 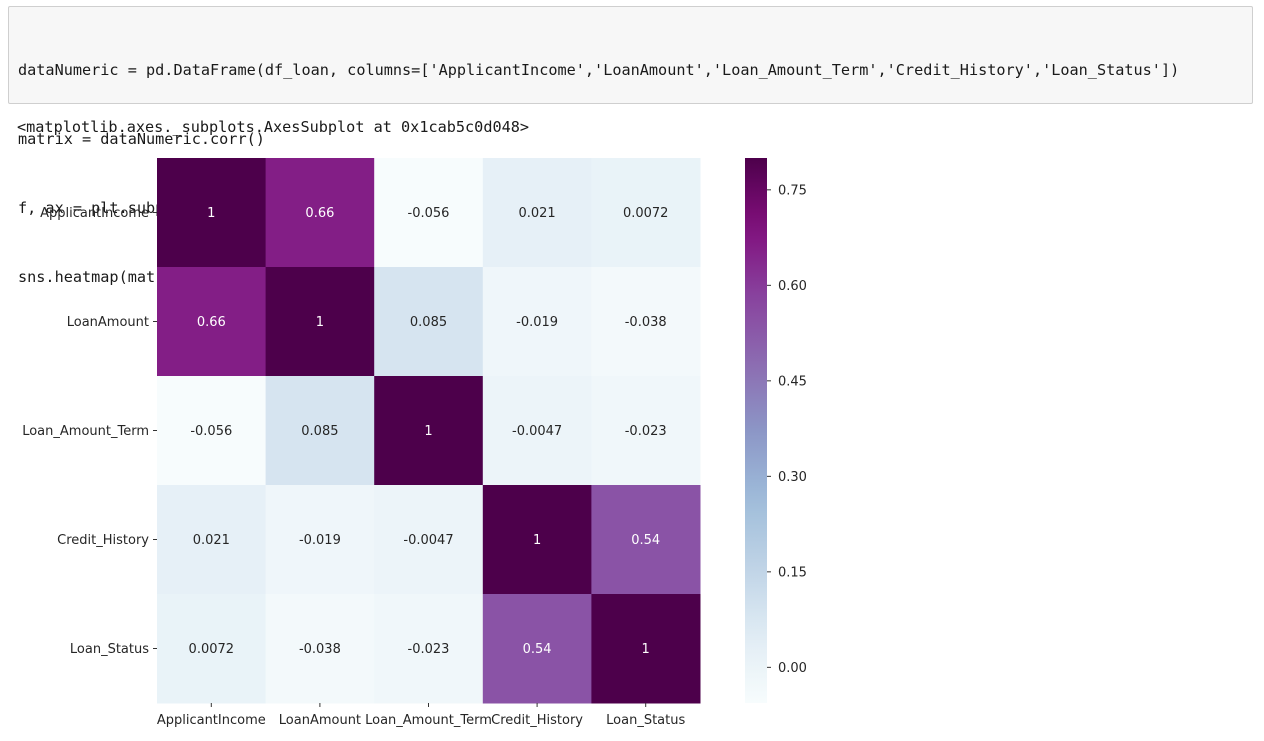 I want to click on y-tick-label: LoanAmount, so click(x=108, y=322).